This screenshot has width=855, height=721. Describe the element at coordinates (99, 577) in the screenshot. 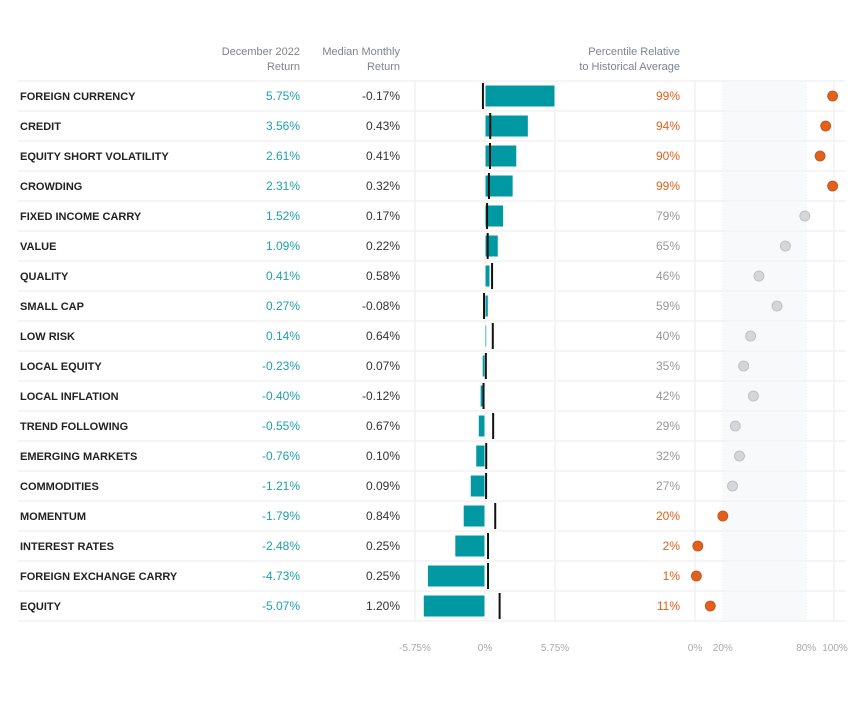

I see `factor-name: FOREIGN EXCHANGE CARRY` at that location.